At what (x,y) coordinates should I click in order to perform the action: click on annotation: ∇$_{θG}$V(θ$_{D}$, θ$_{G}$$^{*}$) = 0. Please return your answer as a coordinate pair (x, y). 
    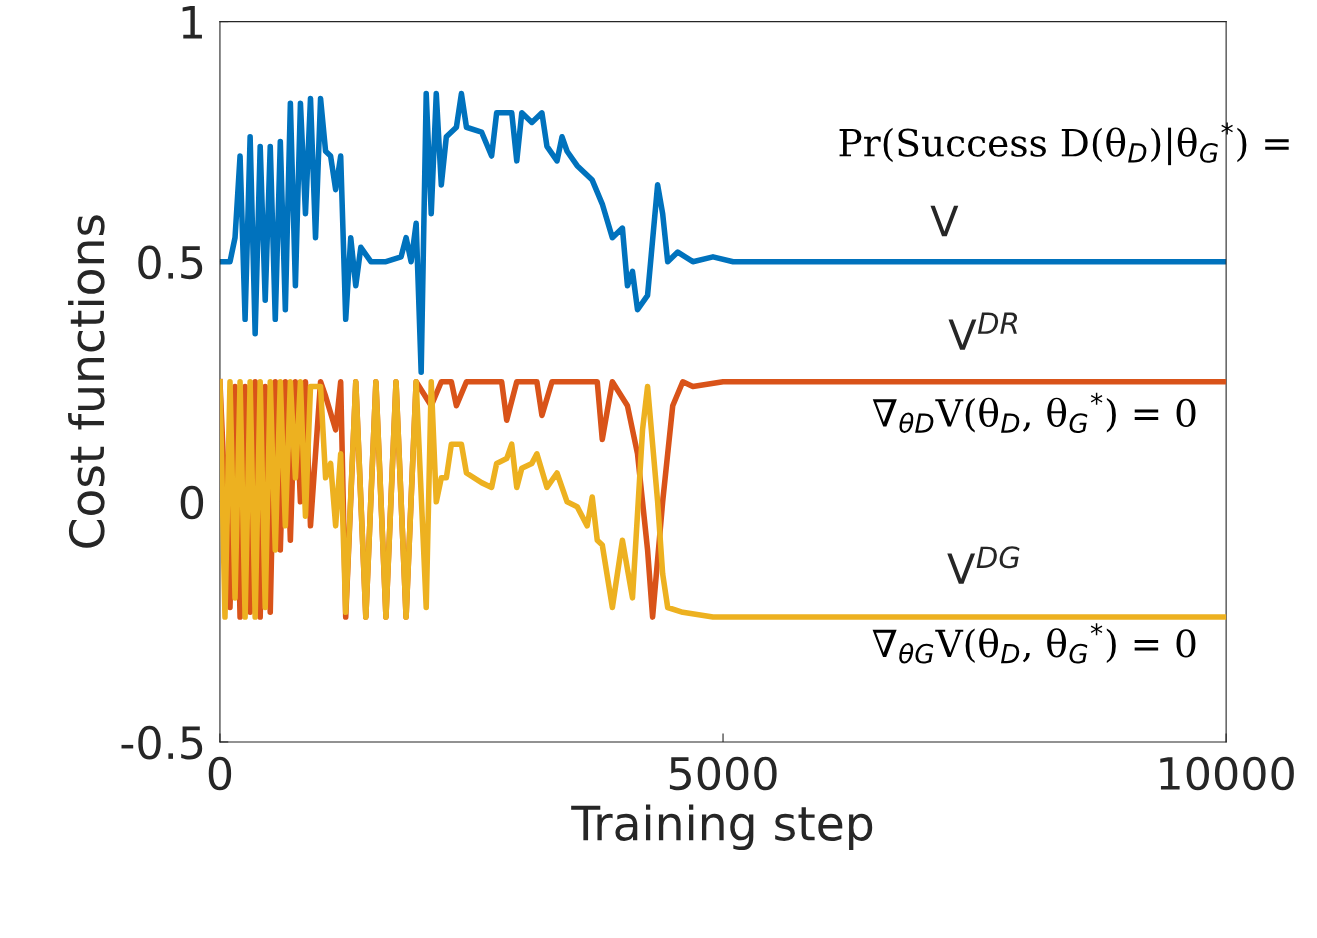
    Looking at the image, I should click on (1034, 643).